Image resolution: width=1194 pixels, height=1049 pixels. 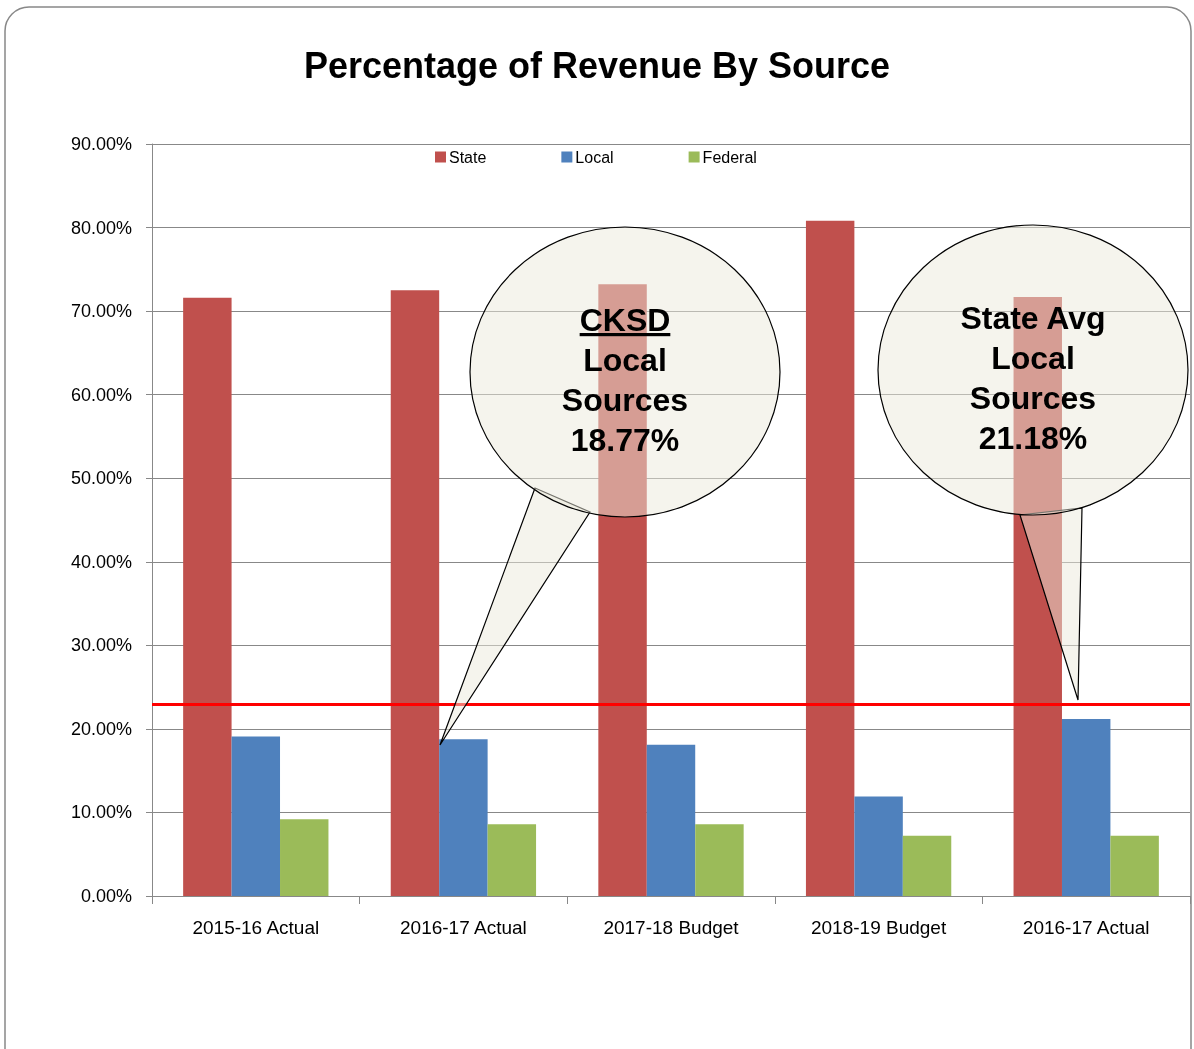 What do you see at coordinates (106, 896) in the screenshot?
I see `y-tick-label: 0.00%` at bounding box center [106, 896].